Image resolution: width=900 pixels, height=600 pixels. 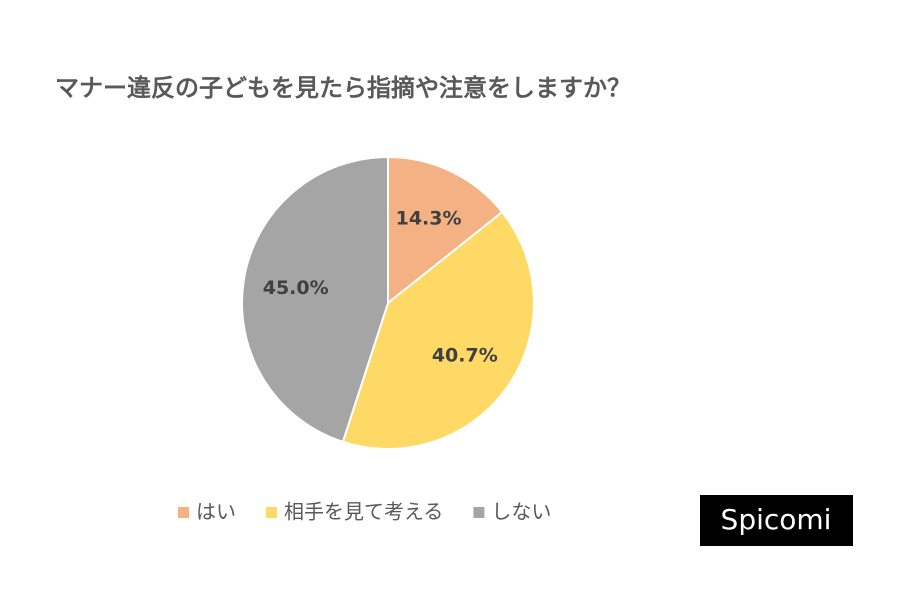 What do you see at coordinates (216, 512) in the screenshot?
I see `legend-label: はい` at bounding box center [216, 512].